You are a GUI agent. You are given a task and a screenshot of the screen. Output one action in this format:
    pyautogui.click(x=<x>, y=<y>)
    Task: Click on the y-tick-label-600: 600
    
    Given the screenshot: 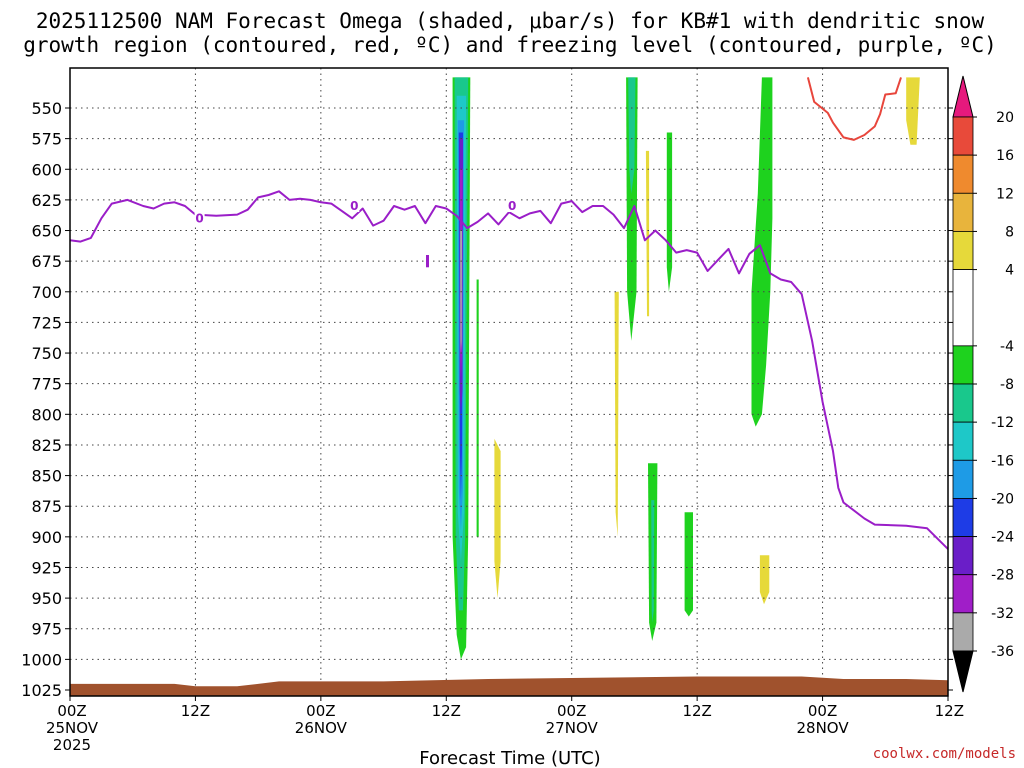 What is the action you would take?
    pyautogui.click(x=46, y=169)
    